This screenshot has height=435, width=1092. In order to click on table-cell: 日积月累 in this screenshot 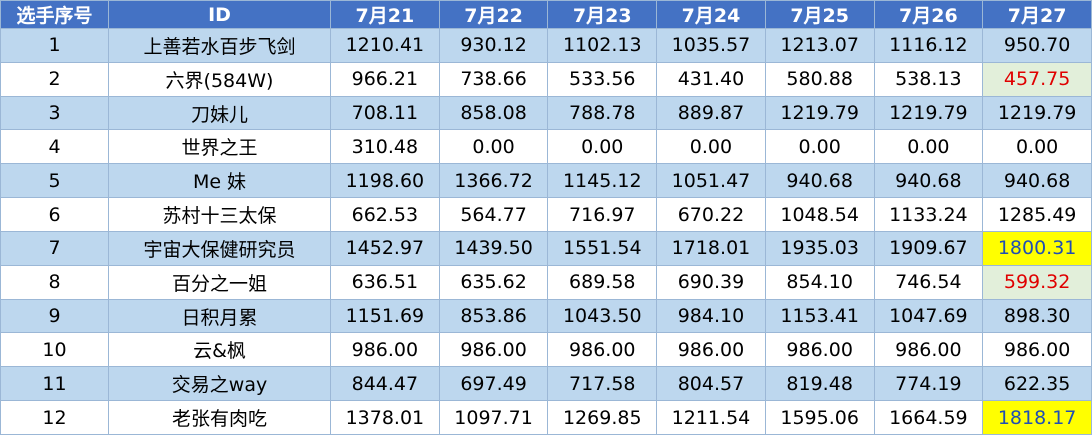, I will do `click(219, 316)`.